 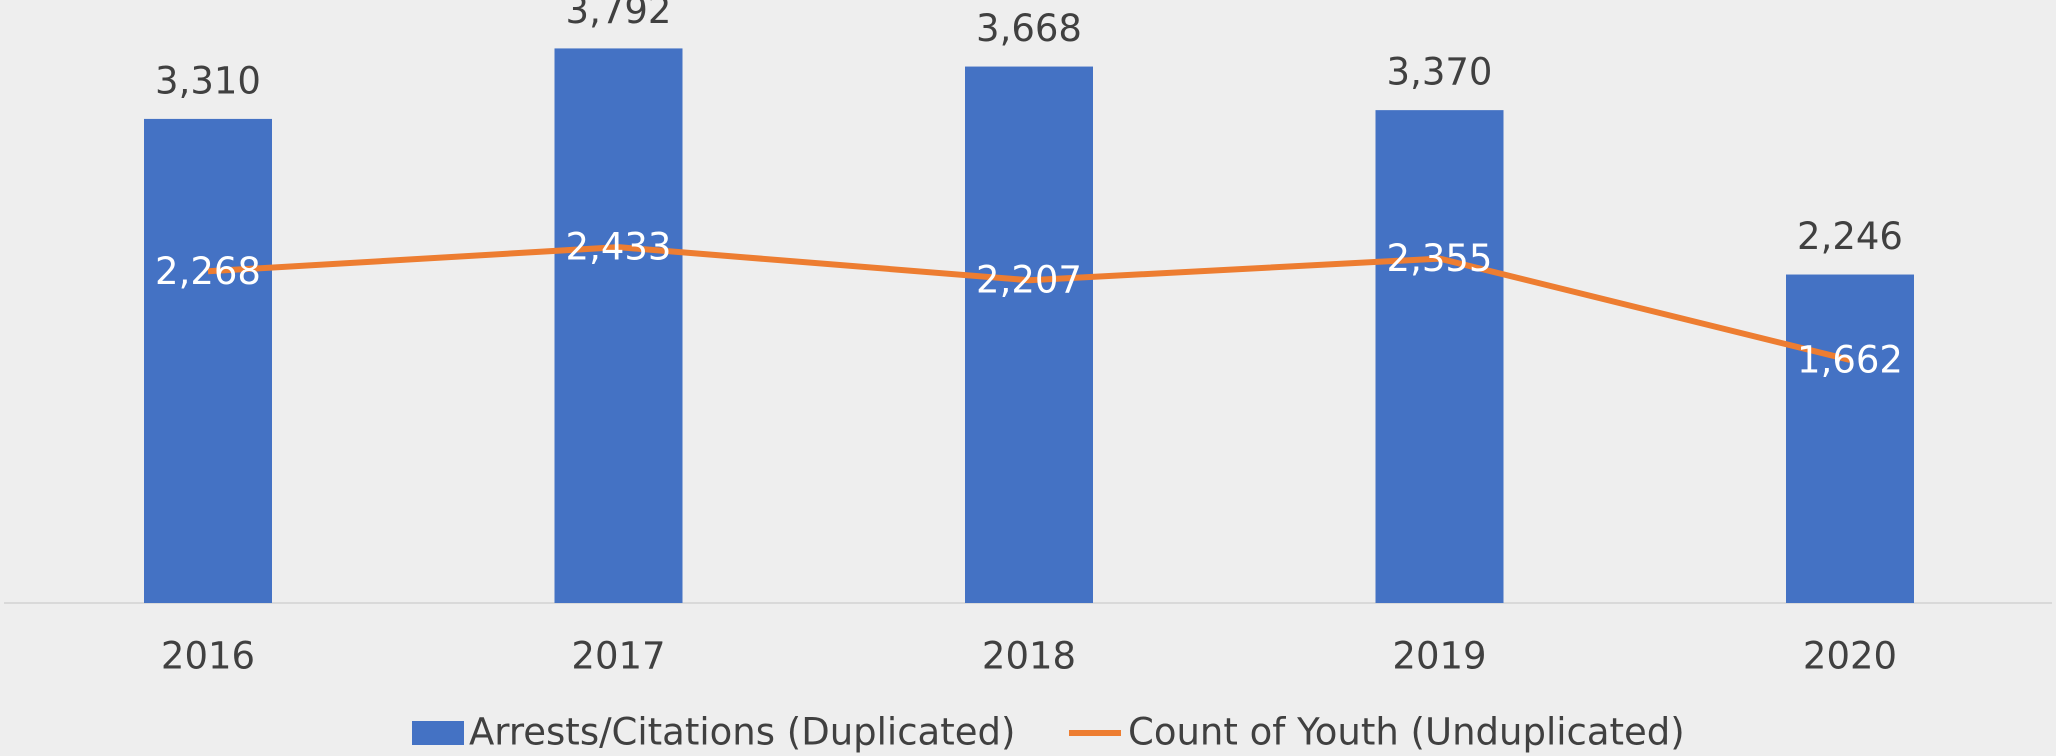 I want to click on bar-value-label: 3,792, so click(x=619, y=16).